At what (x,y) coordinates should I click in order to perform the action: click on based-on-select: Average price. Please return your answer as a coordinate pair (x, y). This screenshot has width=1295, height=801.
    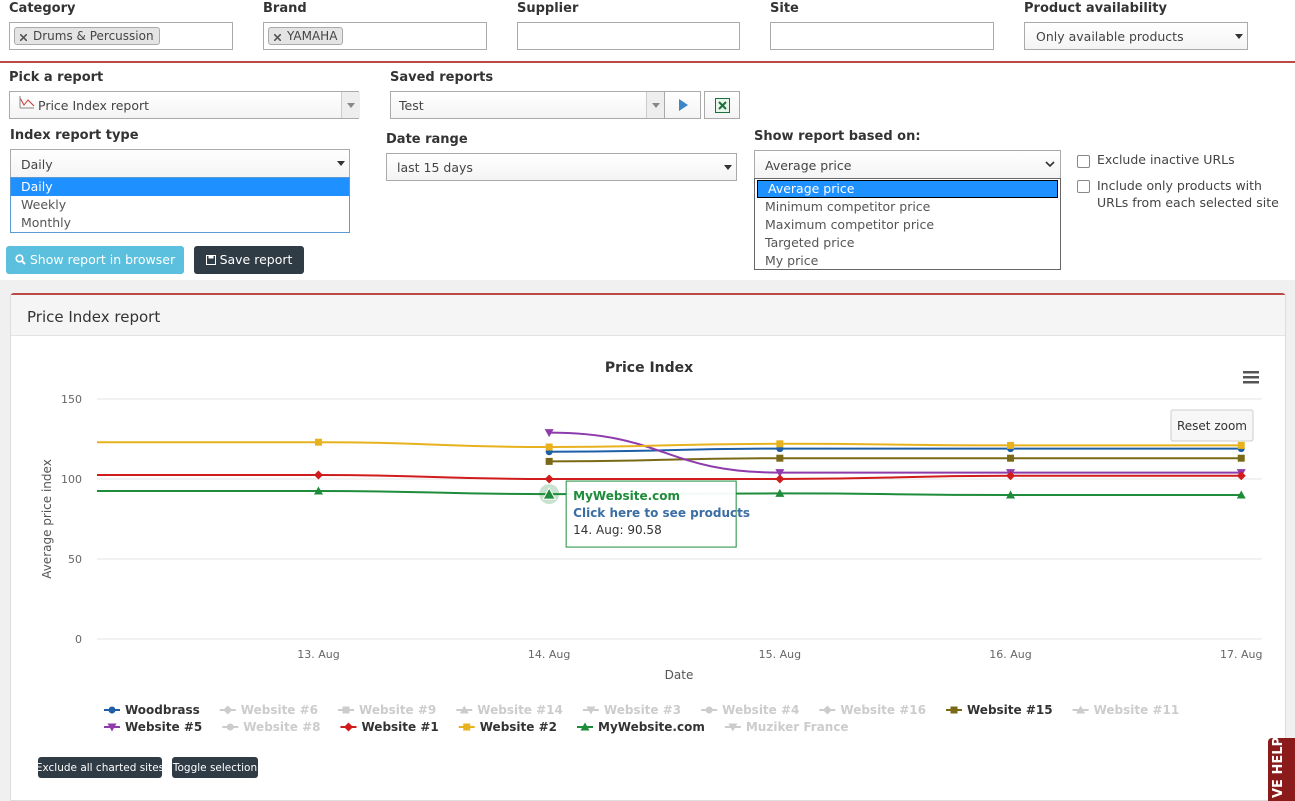
    Looking at the image, I should click on (907, 164).